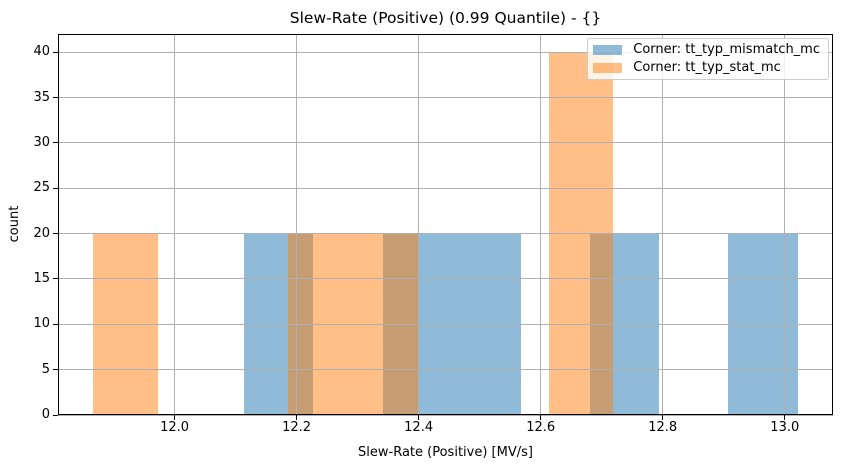 The image size is (841, 470). What do you see at coordinates (297, 427) in the screenshot?
I see `x-tick-label: 12.2` at bounding box center [297, 427].